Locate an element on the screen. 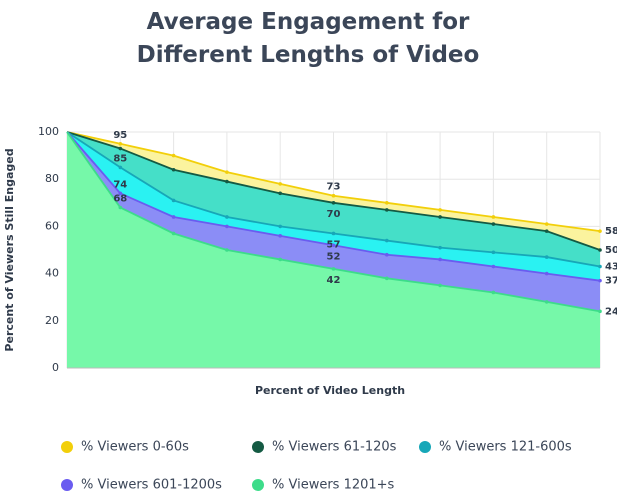 The width and height of the screenshot is (617, 491). y-tick-label: 0 is located at coordinates (55, 367).